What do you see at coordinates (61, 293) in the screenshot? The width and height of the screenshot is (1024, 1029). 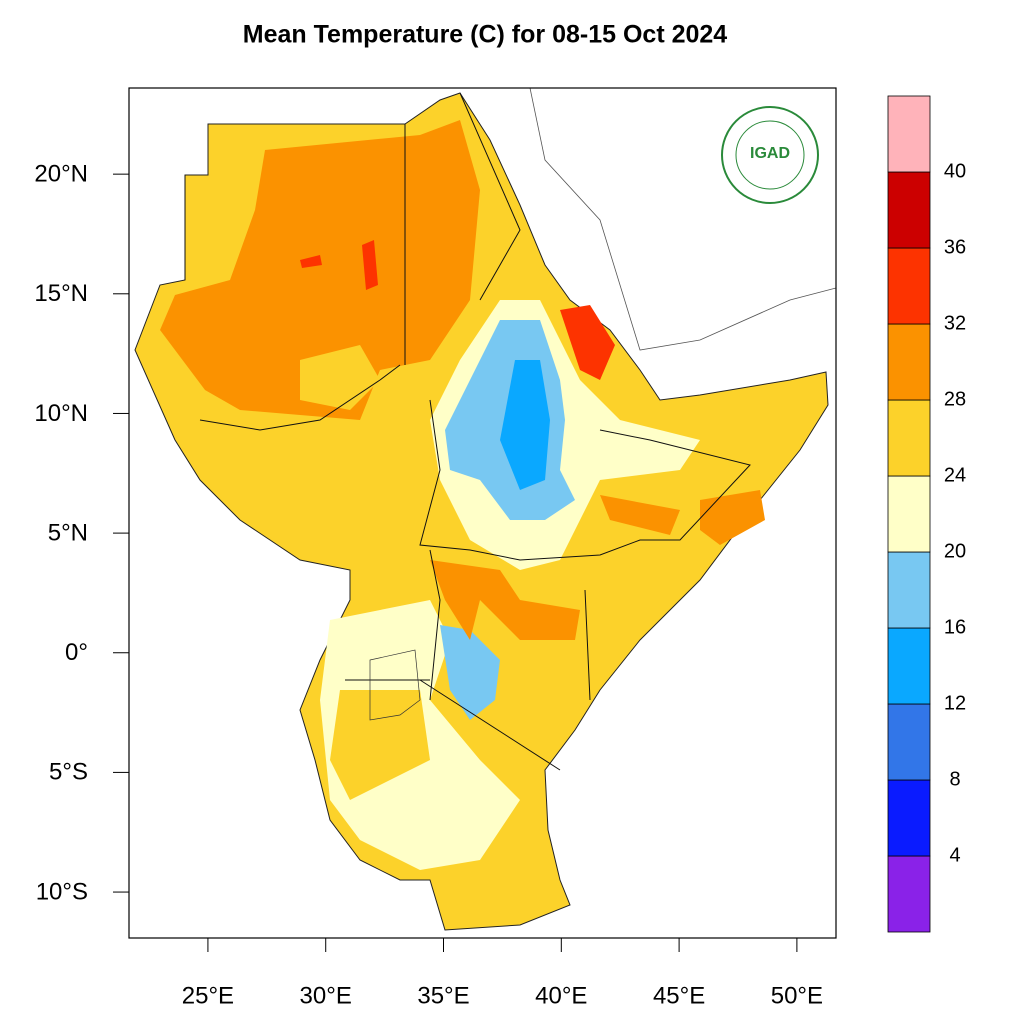 I see `y-tick-label: 15°N` at bounding box center [61, 293].